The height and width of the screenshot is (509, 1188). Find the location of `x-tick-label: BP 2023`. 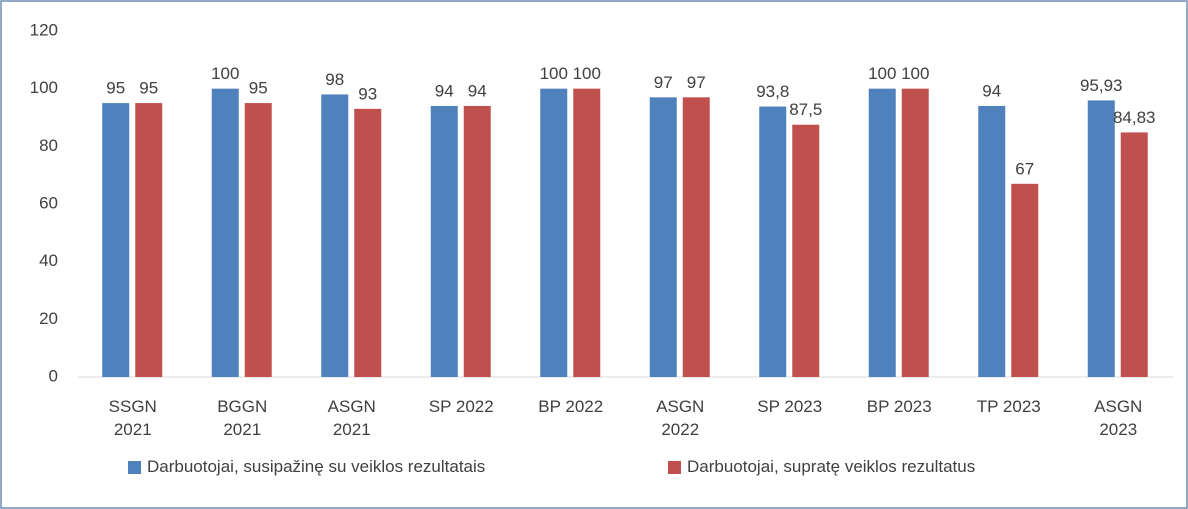

x-tick-label: BP 2023 is located at coordinates (899, 406).